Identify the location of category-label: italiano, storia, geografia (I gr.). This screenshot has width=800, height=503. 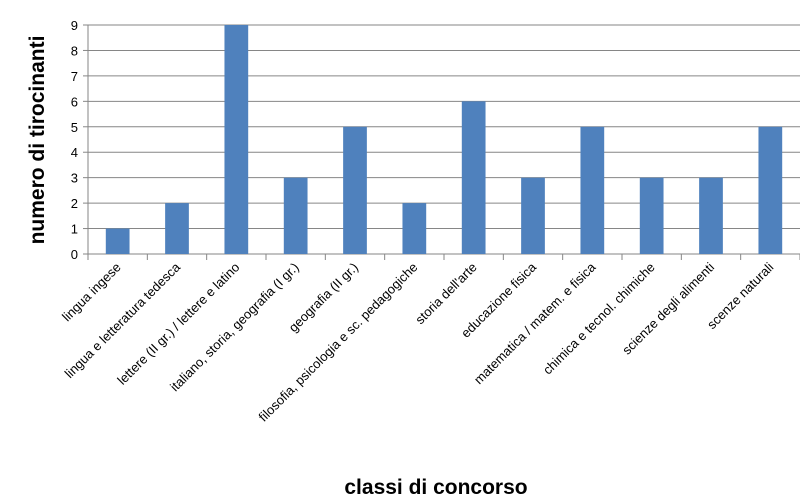
(234, 327).